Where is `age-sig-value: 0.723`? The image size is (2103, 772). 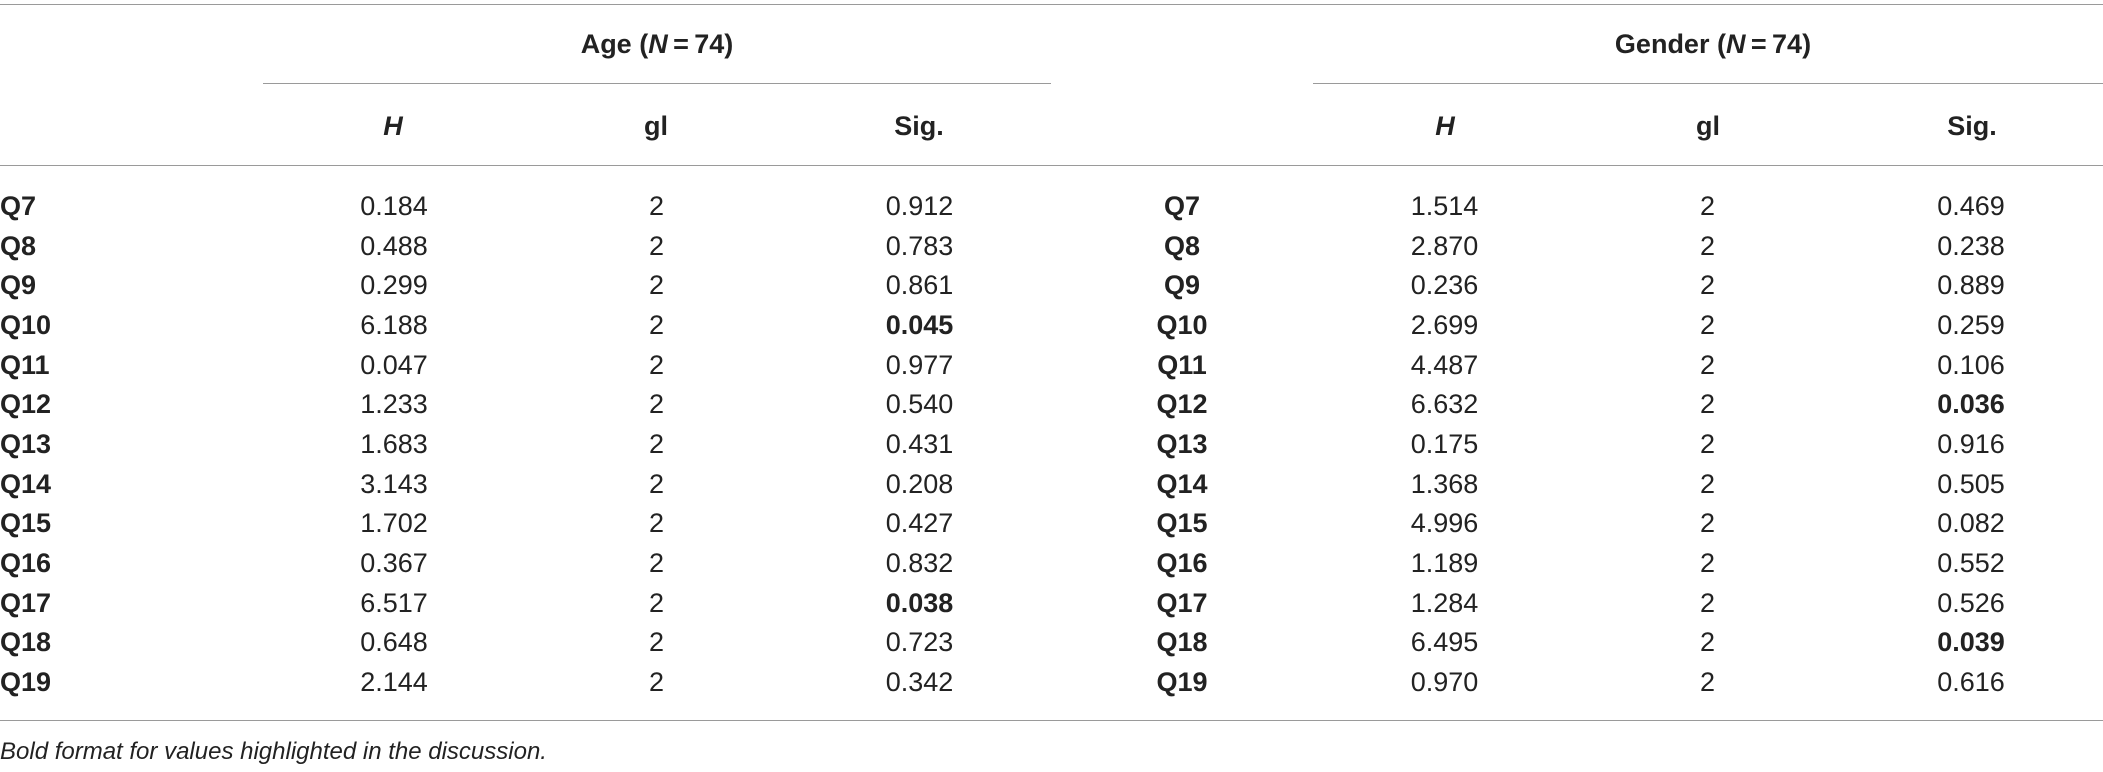
age-sig-value: 0.723 is located at coordinates (919, 642).